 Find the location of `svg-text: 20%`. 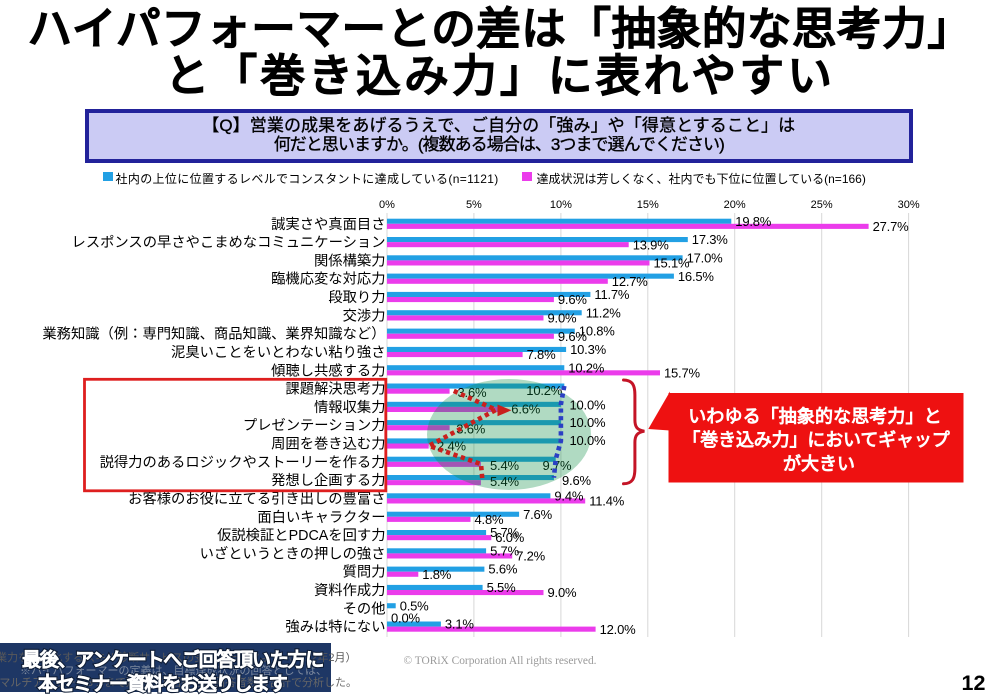

svg-text: 20% is located at coordinates (735, 205).